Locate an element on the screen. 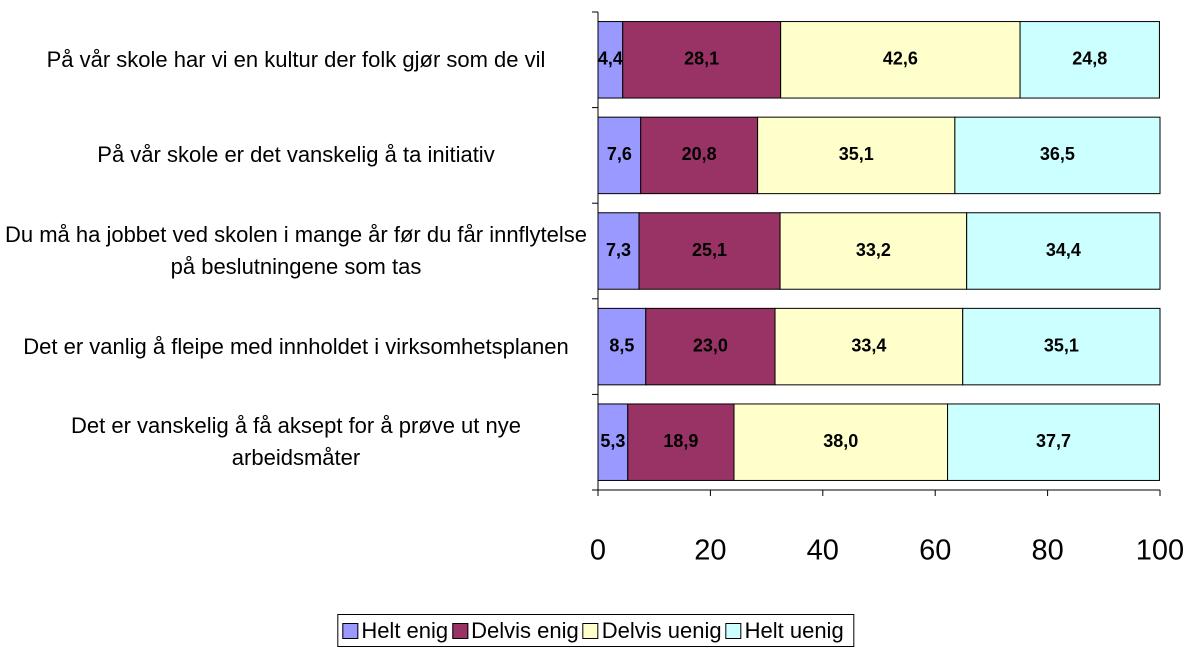 The image size is (1199, 647). value-label: 42,6 is located at coordinates (900, 59).